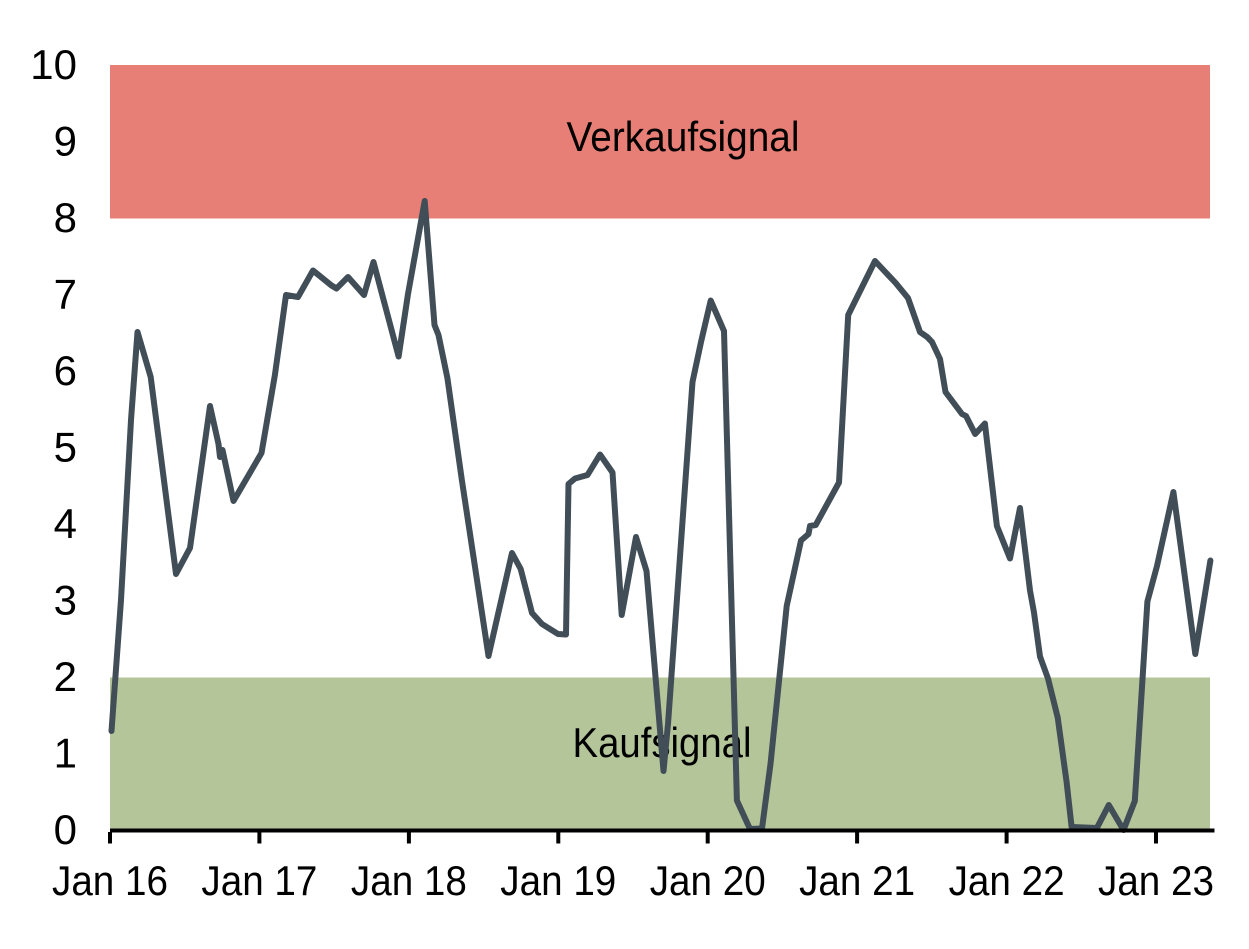  What do you see at coordinates (857, 880) in the screenshot?
I see `svg-text: Jan 21` at bounding box center [857, 880].